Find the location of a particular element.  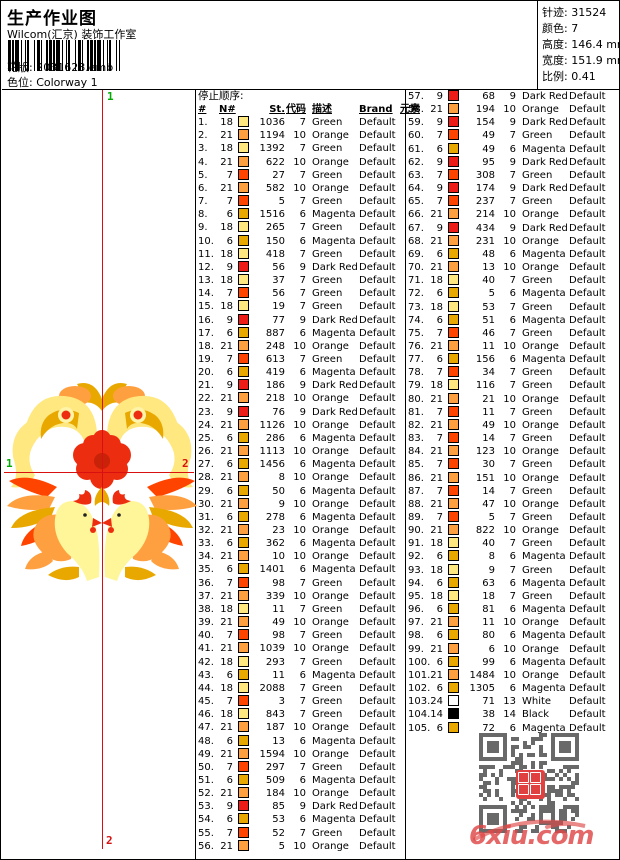

row-seq: 43. is located at coordinates (206, 675).